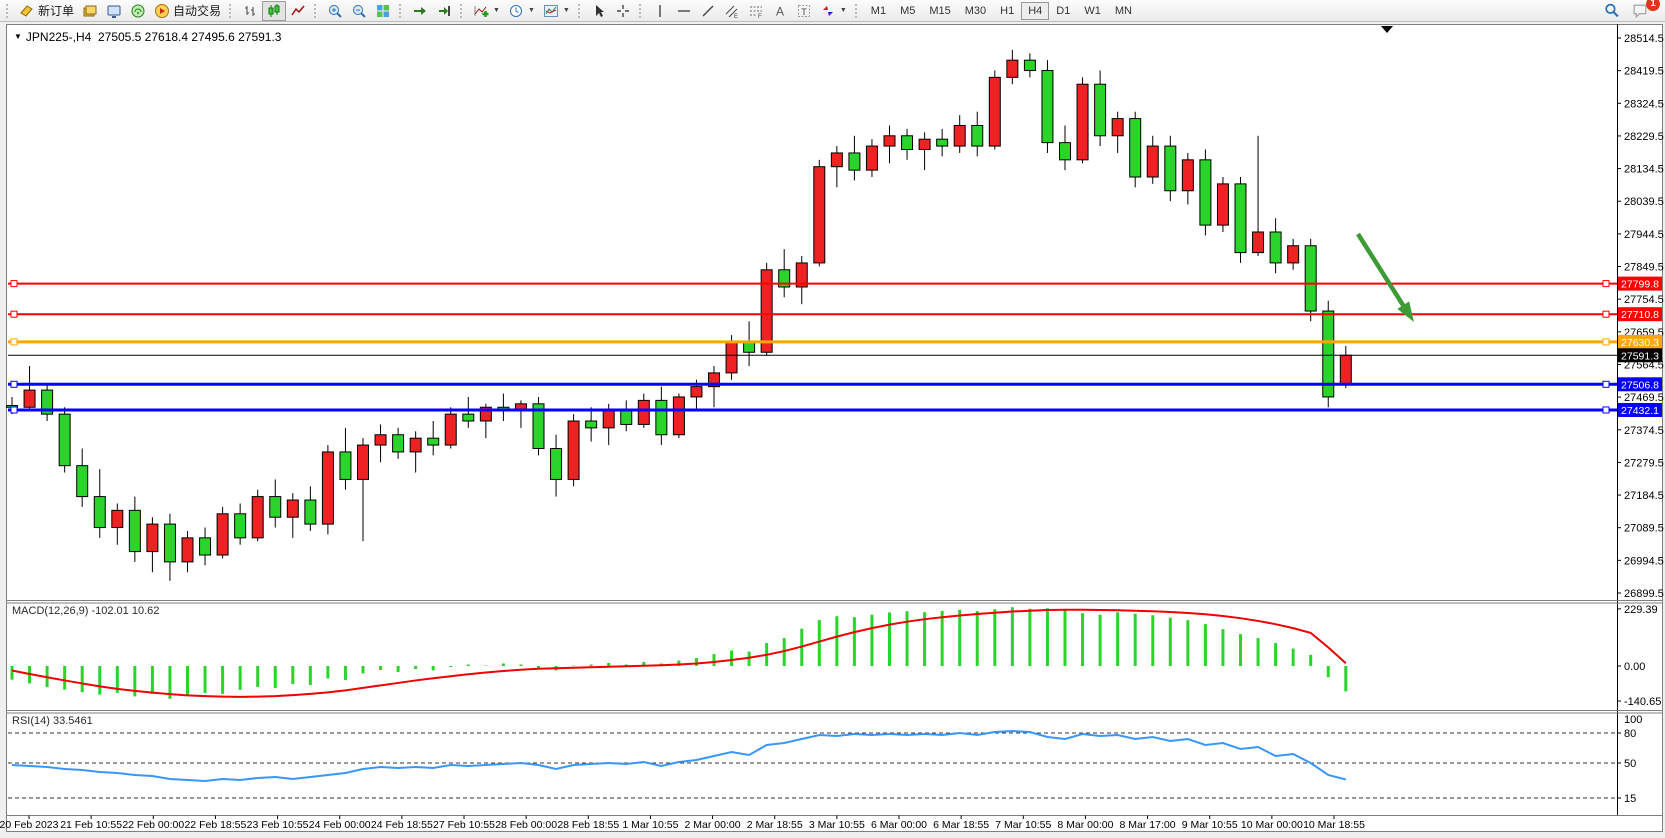 The image size is (1665, 838). I want to click on rsi-line, so click(679, 756).